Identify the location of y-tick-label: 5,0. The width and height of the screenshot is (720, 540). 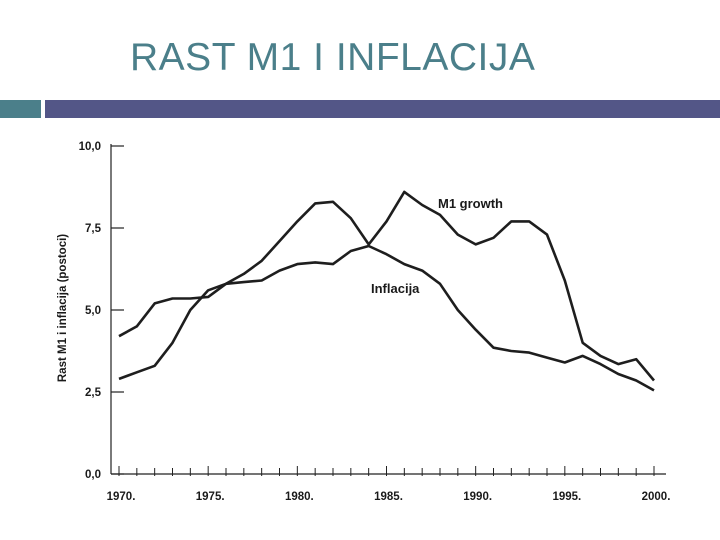
(93, 311).